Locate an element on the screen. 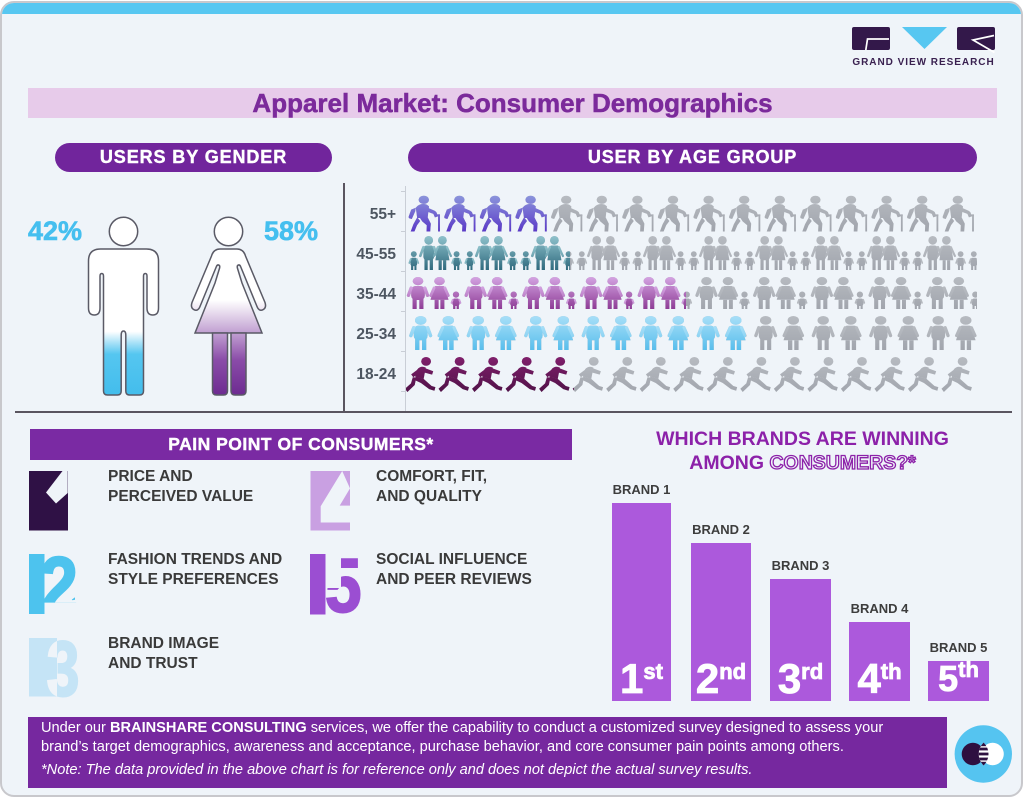 The width and height of the screenshot is (1025, 801). svg-text: GRAND VIEW RESEARCH is located at coordinates (923, 62).